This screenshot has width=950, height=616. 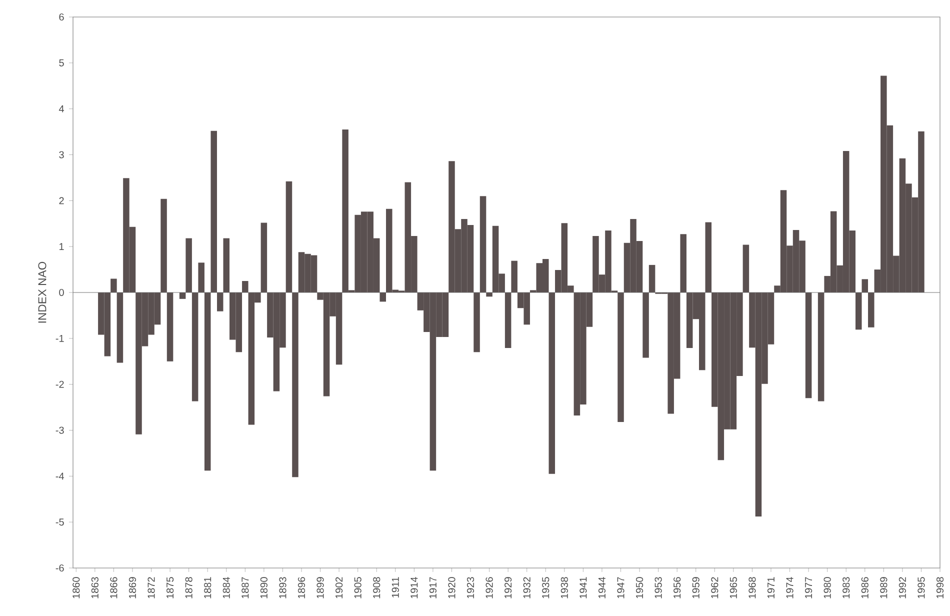 What do you see at coordinates (884, 587) in the screenshot?
I see `x-tick-label: 1989` at bounding box center [884, 587].